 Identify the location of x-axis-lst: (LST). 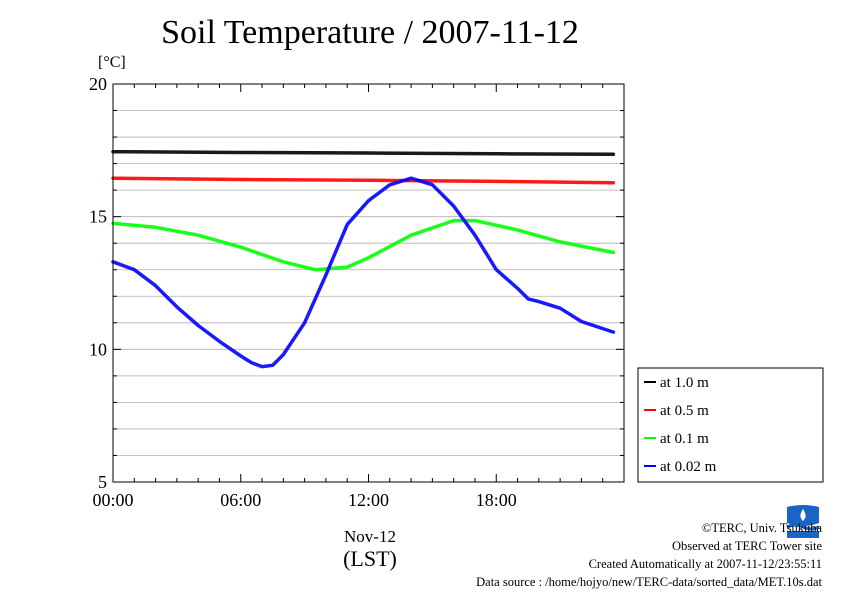
(370, 558).